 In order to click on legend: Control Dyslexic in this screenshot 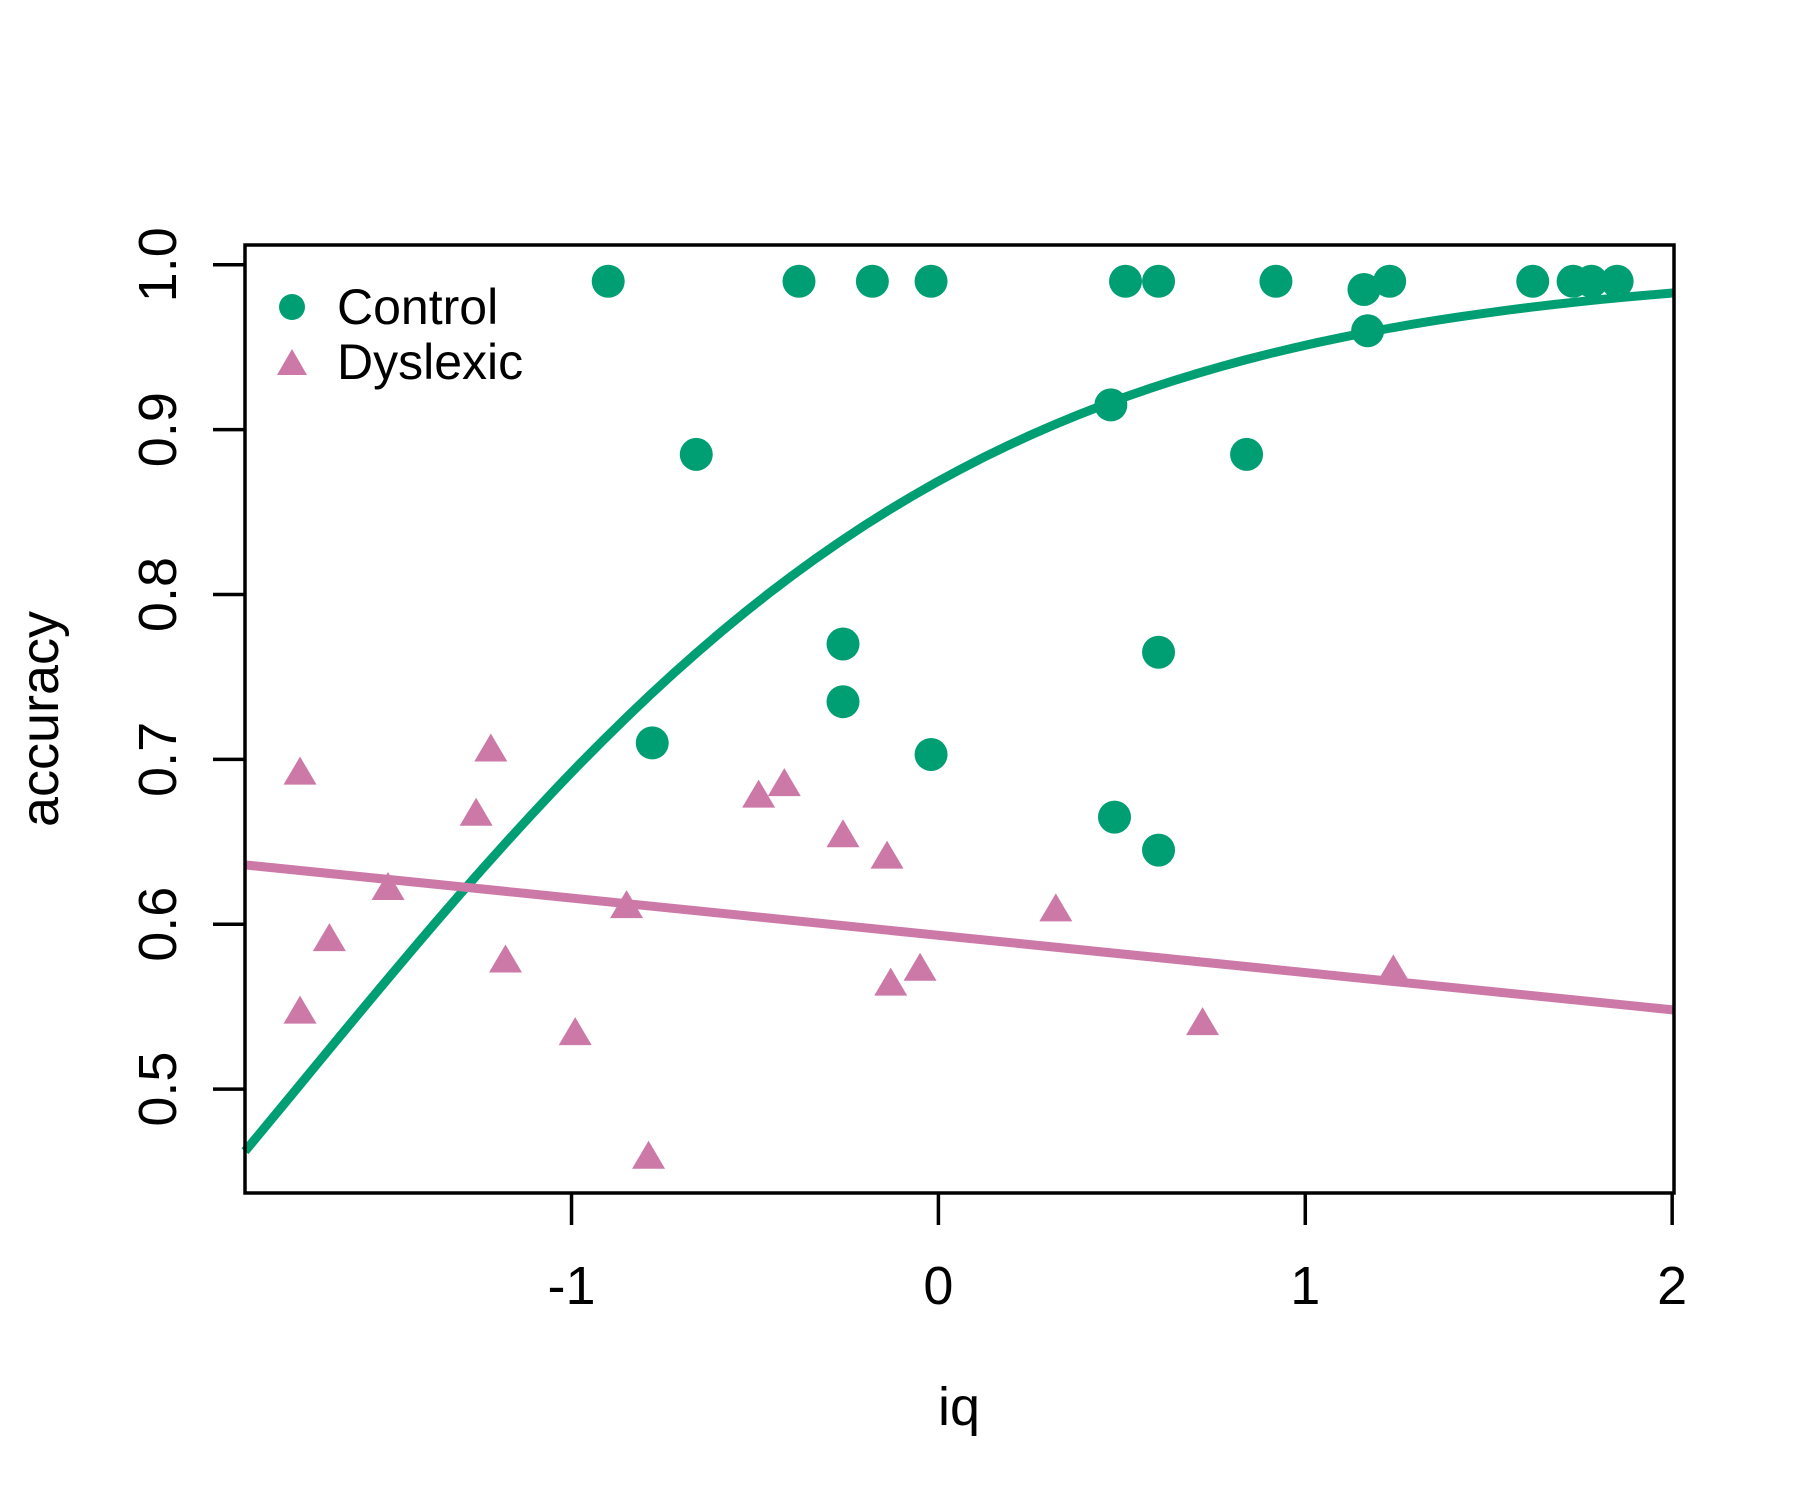, I will do `click(400, 334)`.